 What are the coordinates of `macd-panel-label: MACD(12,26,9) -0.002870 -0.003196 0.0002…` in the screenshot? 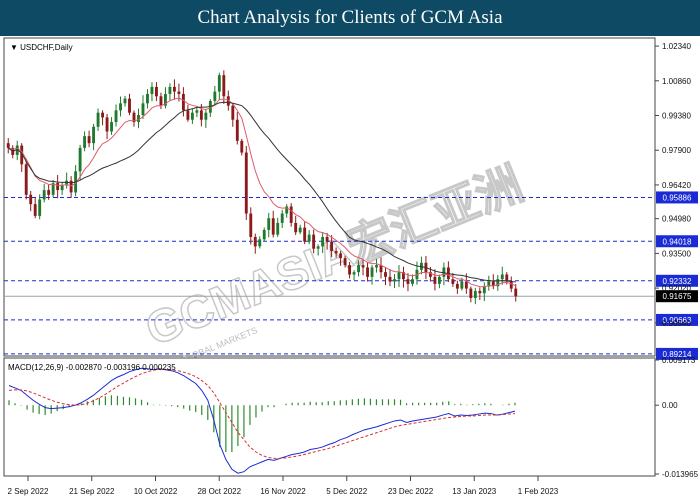 It's located at (92, 367).